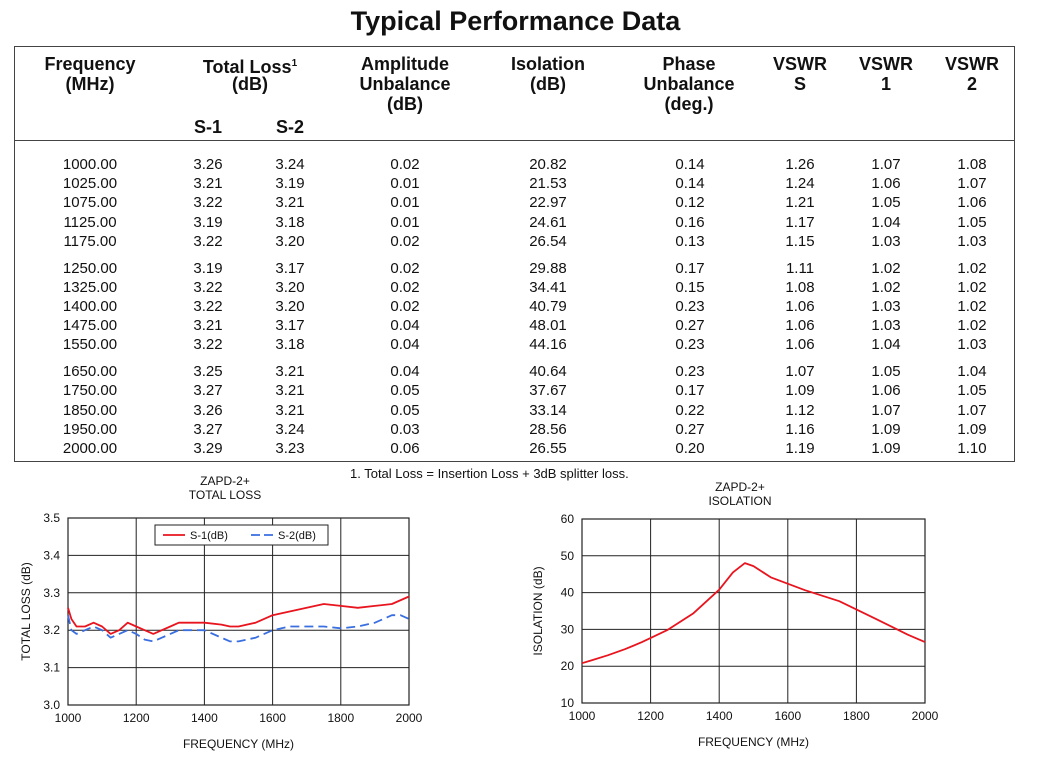 Image resolution: width=1041 pixels, height=784 pixels. I want to click on header-amplitude-unbalance: Amplitude Unbalance (dB), so click(405, 84).